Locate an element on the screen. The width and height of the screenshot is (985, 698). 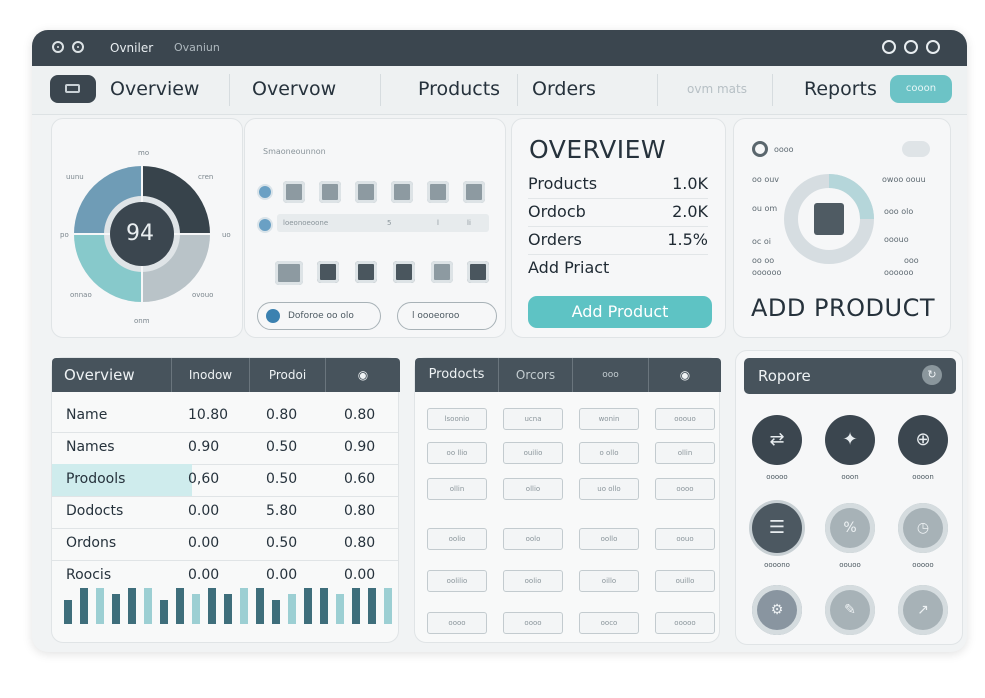
nav-faded-item: ovm mats is located at coordinates (717, 89).